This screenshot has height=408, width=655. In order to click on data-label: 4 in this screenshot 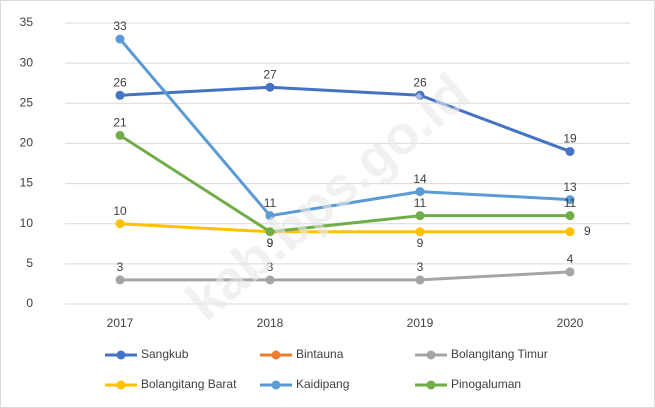, I will do `click(570, 259)`.